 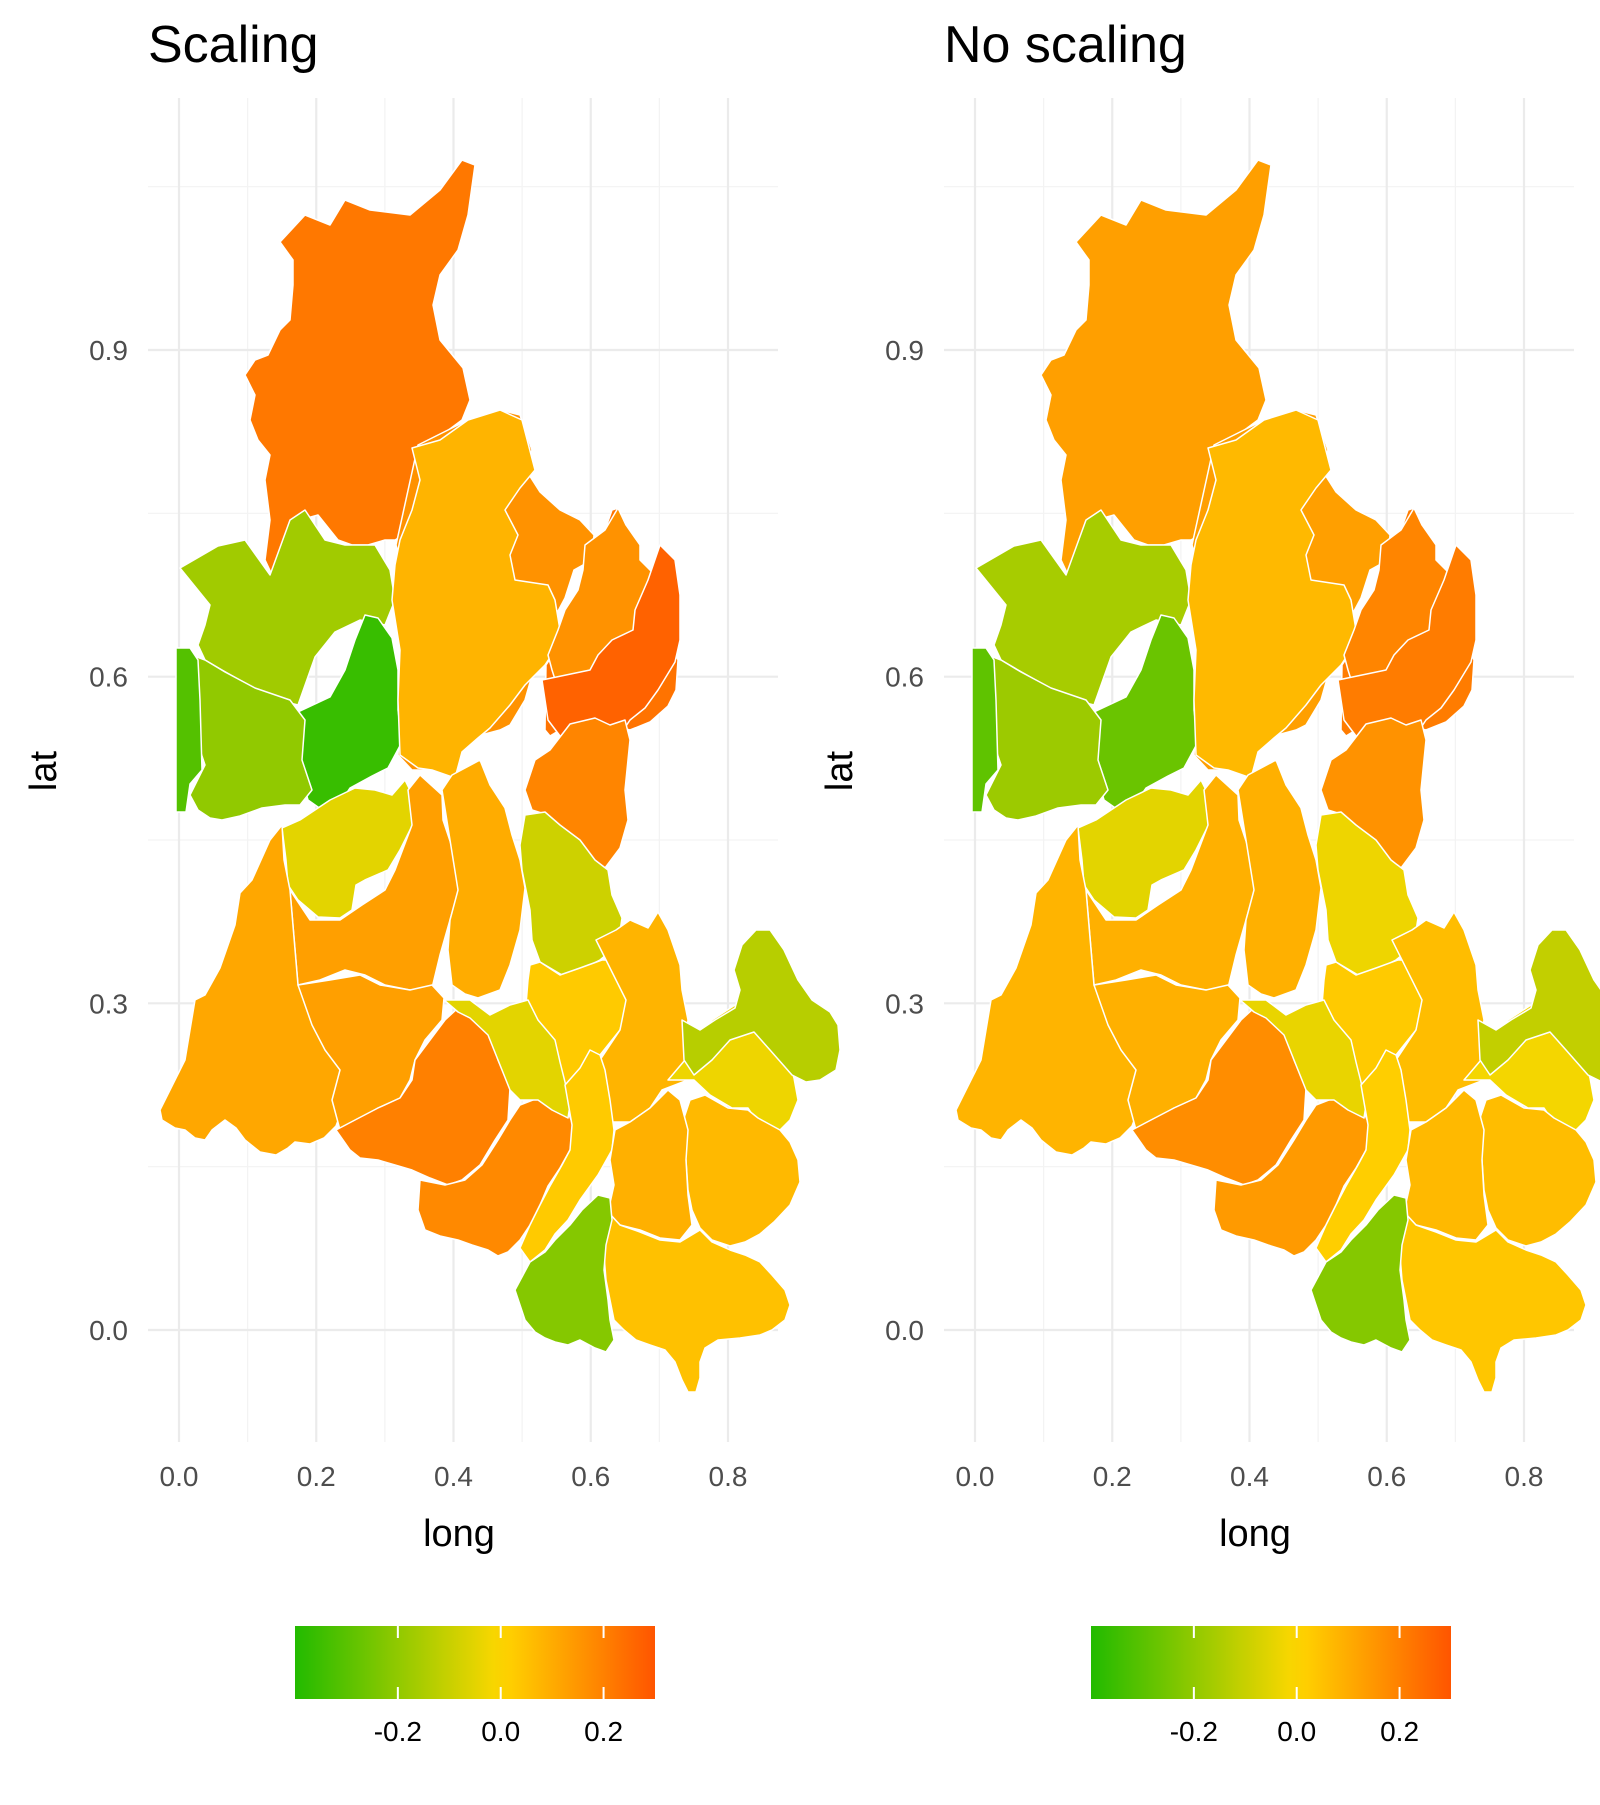 I want to click on panel-title: No scaling, so click(x=1065, y=45).